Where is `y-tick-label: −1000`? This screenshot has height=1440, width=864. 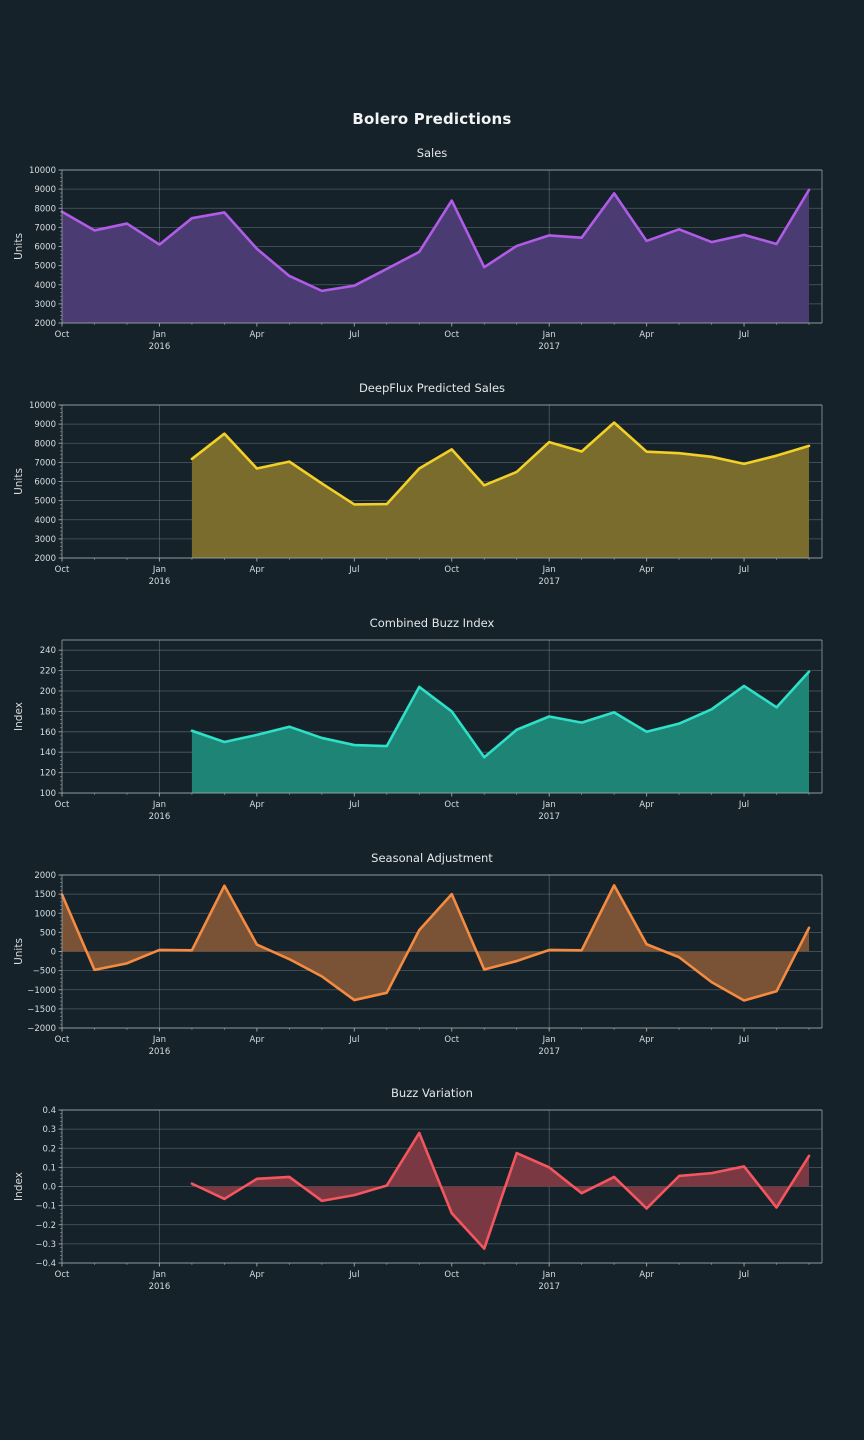 y-tick-label: −1000 is located at coordinates (41, 991).